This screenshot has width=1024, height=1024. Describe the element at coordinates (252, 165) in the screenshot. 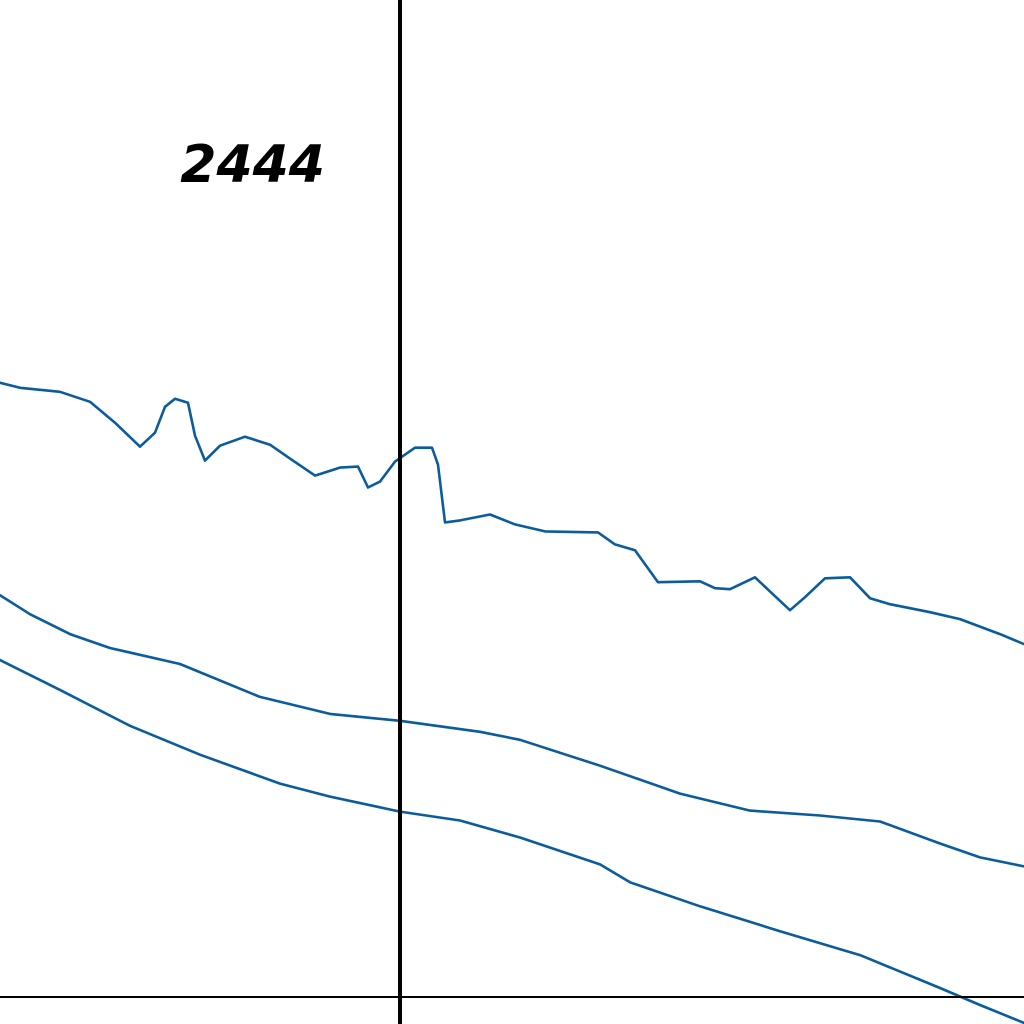

I see `reference-line-label: 2444` at that location.